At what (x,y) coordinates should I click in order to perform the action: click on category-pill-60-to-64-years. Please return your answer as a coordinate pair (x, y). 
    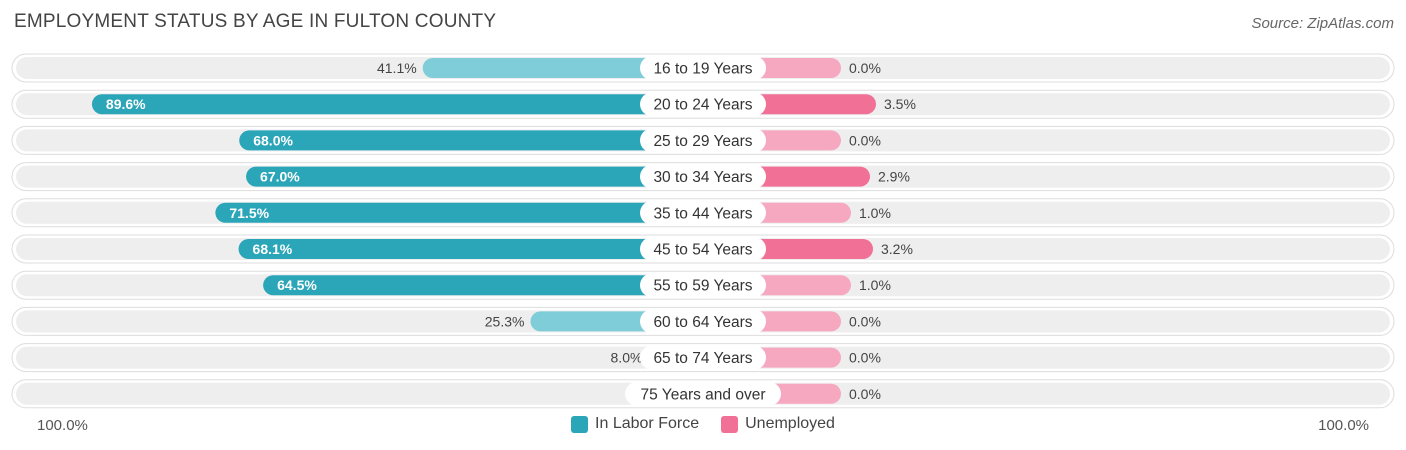
    Looking at the image, I should click on (703, 321).